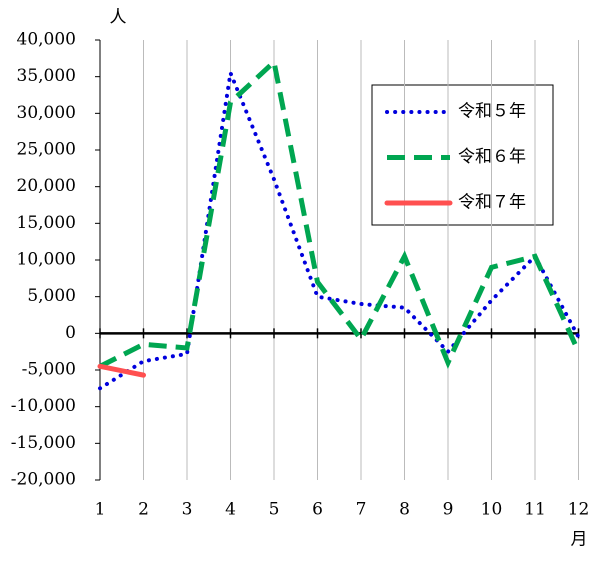 This screenshot has height=562, width=600. Describe the element at coordinates (49, 370) in the screenshot. I see `y-tick-label: -5,000` at that location.